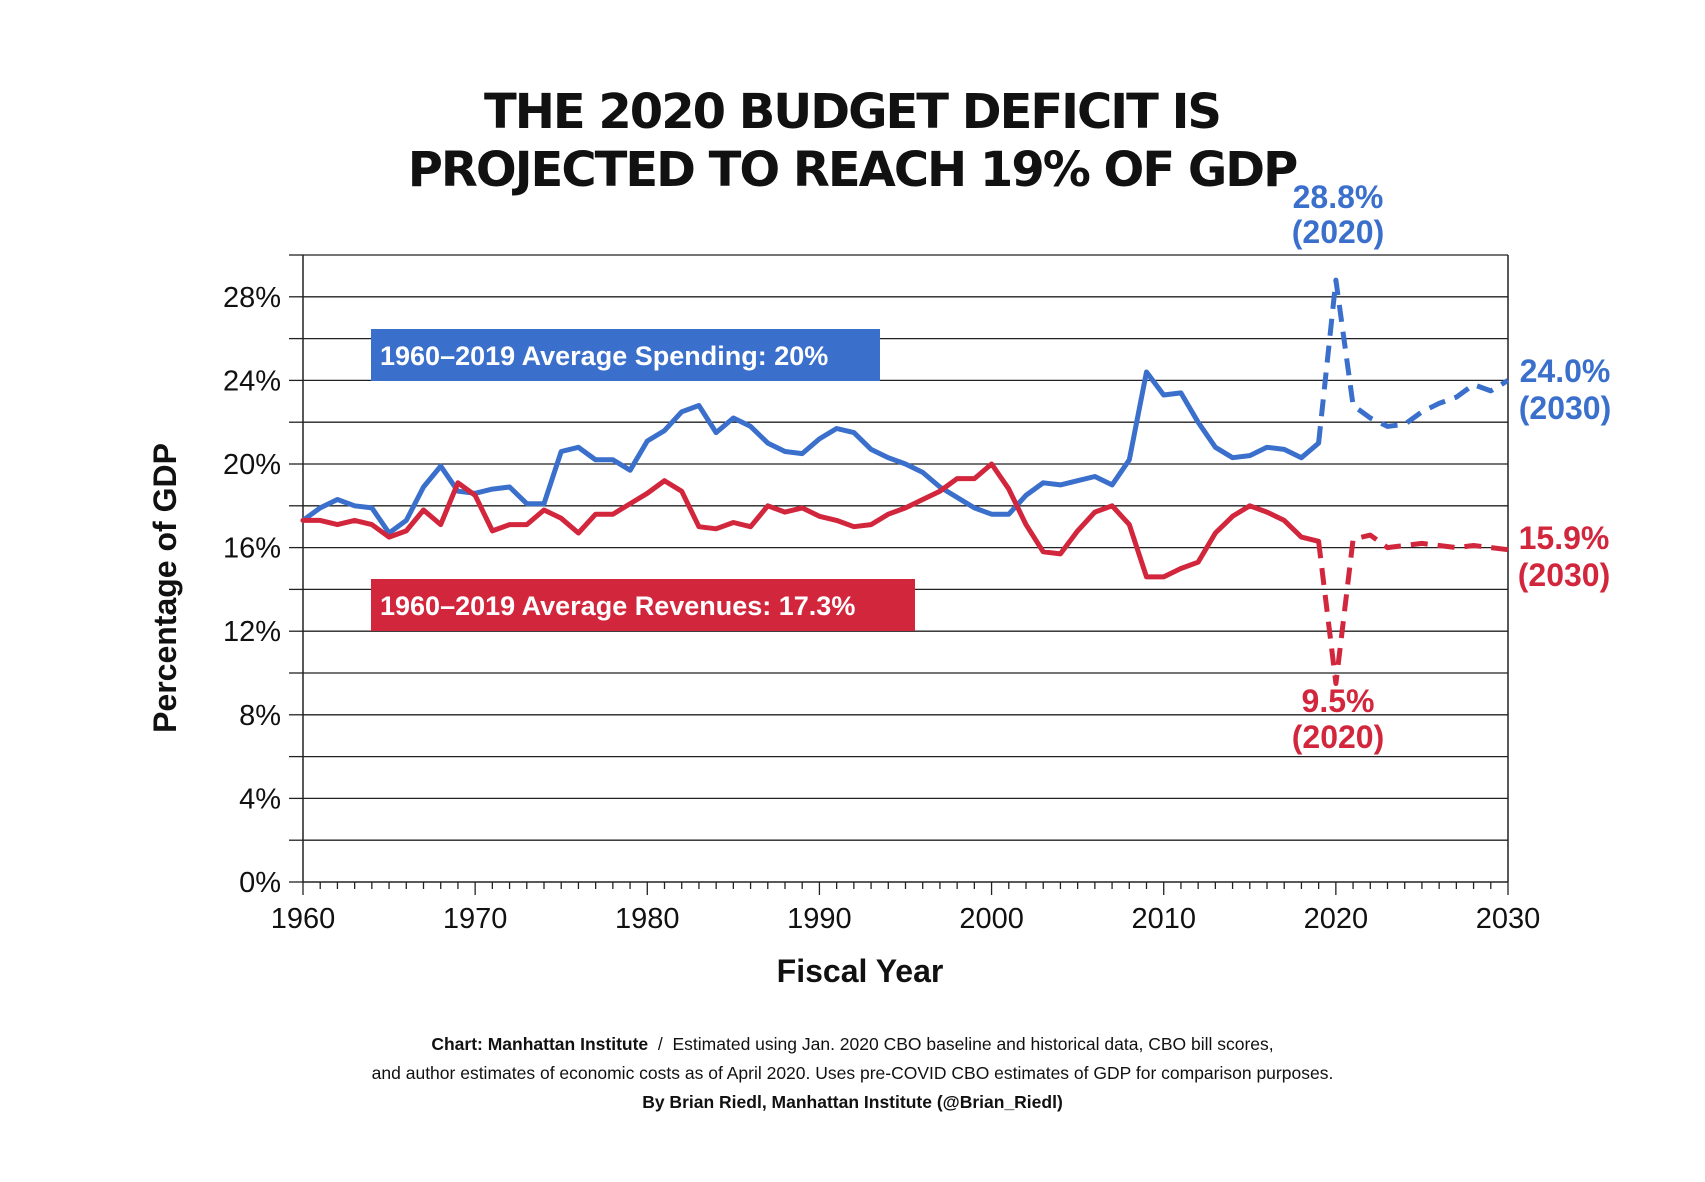 The image size is (1705, 1182). I want to click on x-tick-label: 2030, so click(1508, 919).